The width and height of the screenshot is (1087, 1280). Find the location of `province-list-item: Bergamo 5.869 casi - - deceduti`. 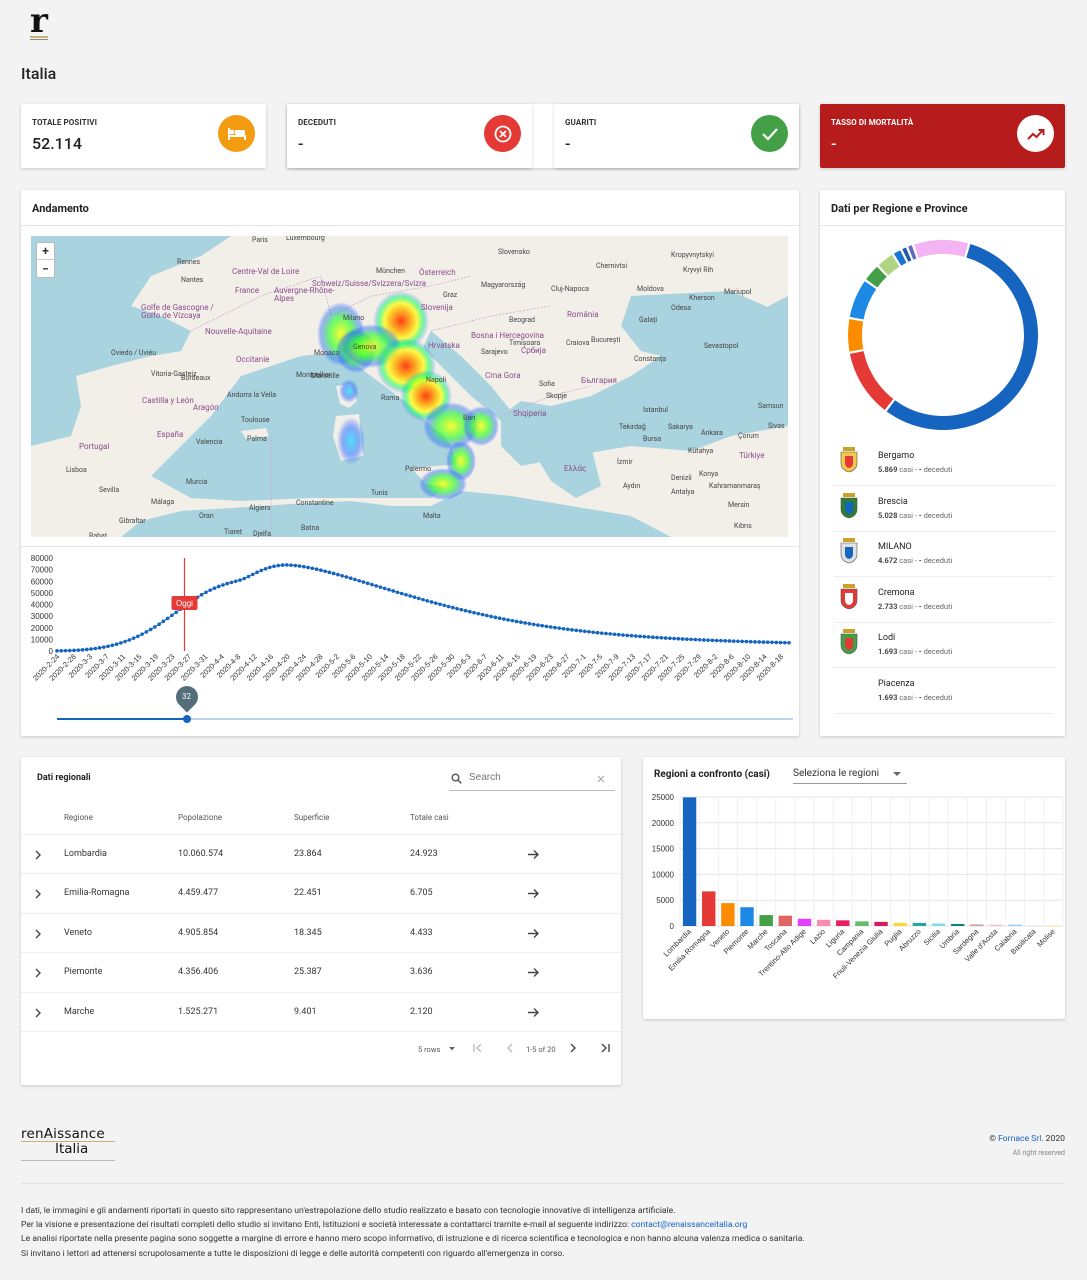

province-list-item: Bergamo 5.869 casi - - deceduti is located at coordinates (944, 463).